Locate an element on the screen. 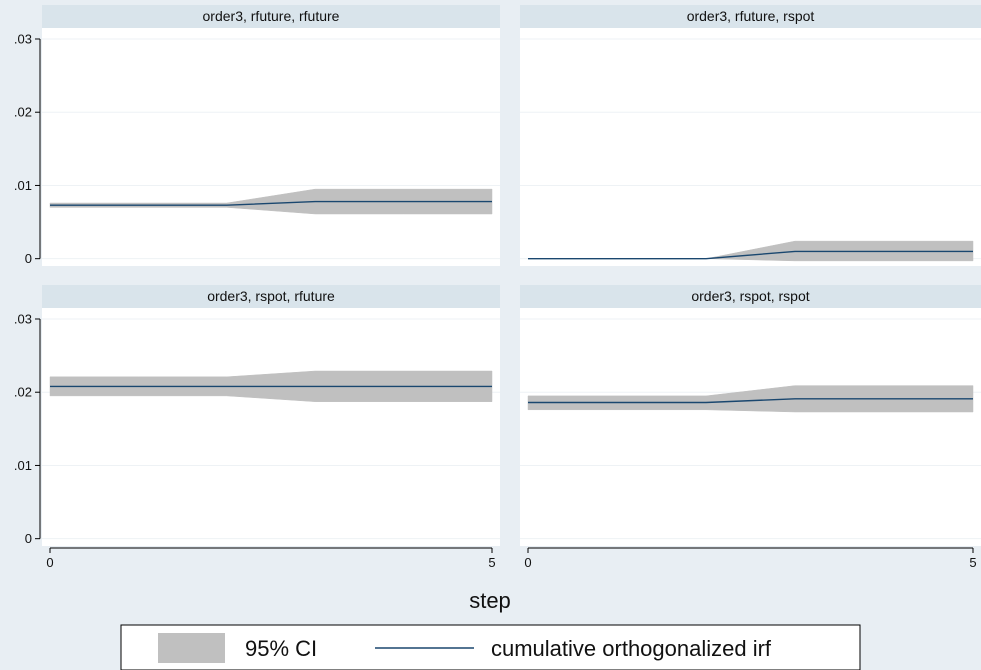 The width and height of the screenshot is (981, 670). panel-title: order3, rspot, rfuture is located at coordinates (271, 296).